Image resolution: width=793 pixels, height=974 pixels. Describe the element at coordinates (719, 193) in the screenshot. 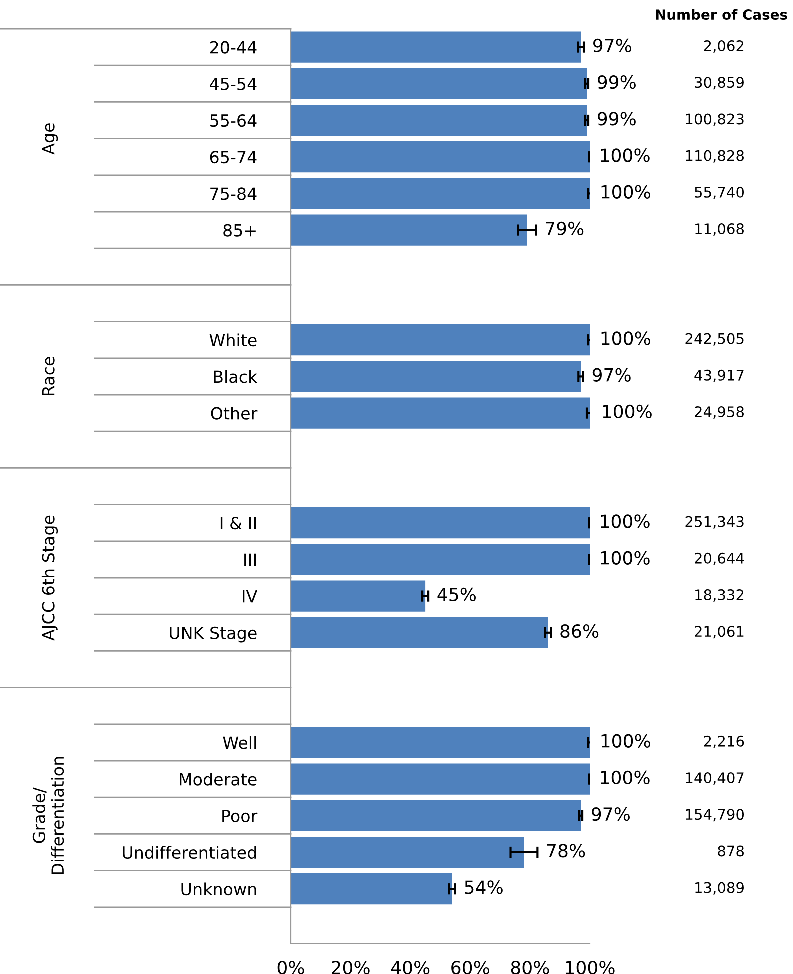

I see `text: 55,740` at that location.